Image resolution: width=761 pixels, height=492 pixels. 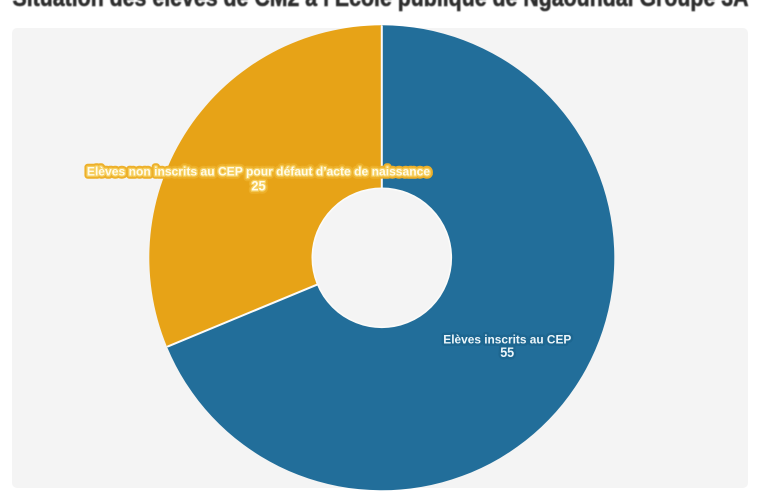 I want to click on svg-text: 25, so click(x=258, y=186).